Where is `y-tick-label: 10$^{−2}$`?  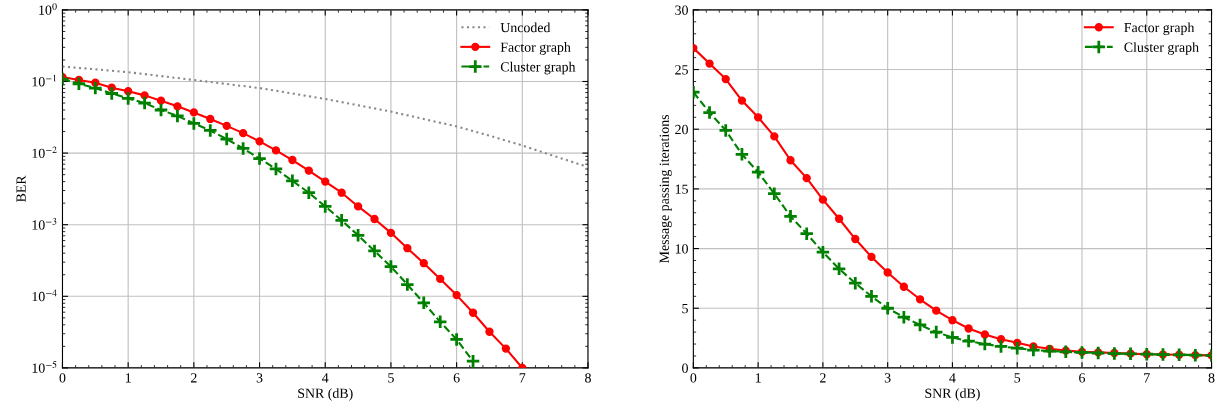
y-tick-label: 10$^{−2}$ is located at coordinates (44, 152).